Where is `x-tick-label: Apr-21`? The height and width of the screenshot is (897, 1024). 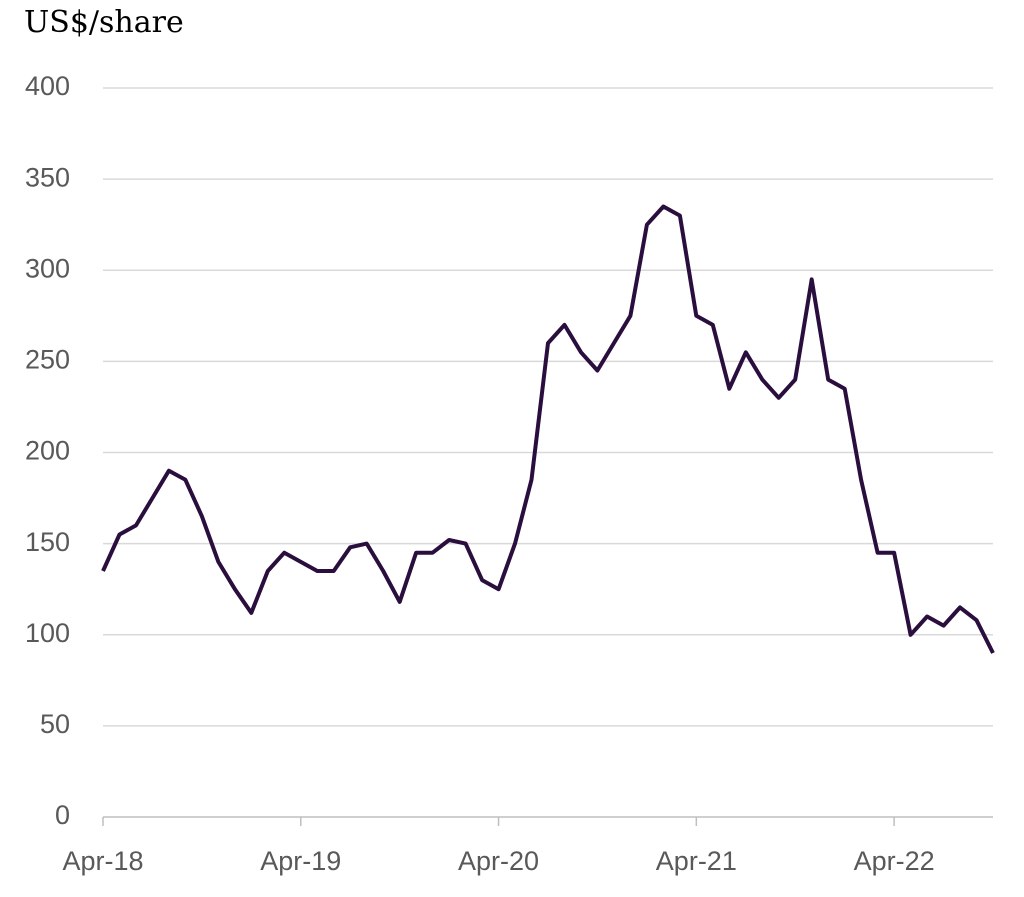
x-tick-label: Apr-21 is located at coordinates (696, 861).